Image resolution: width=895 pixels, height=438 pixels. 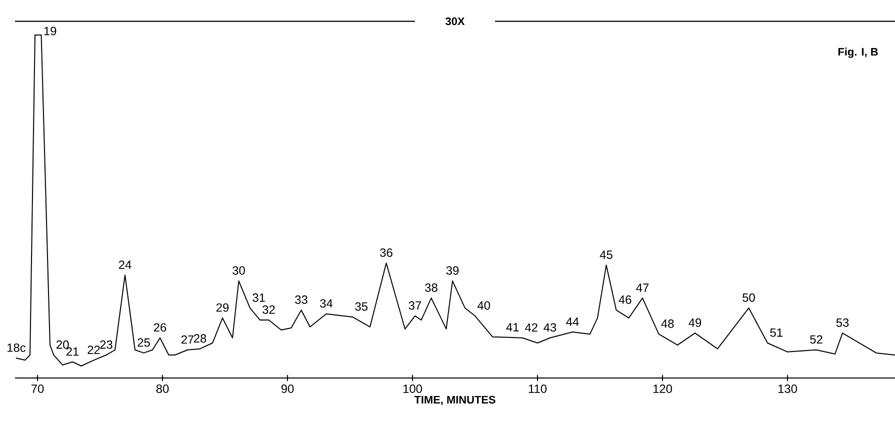 I want to click on annotation: 51, so click(x=776, y=332).